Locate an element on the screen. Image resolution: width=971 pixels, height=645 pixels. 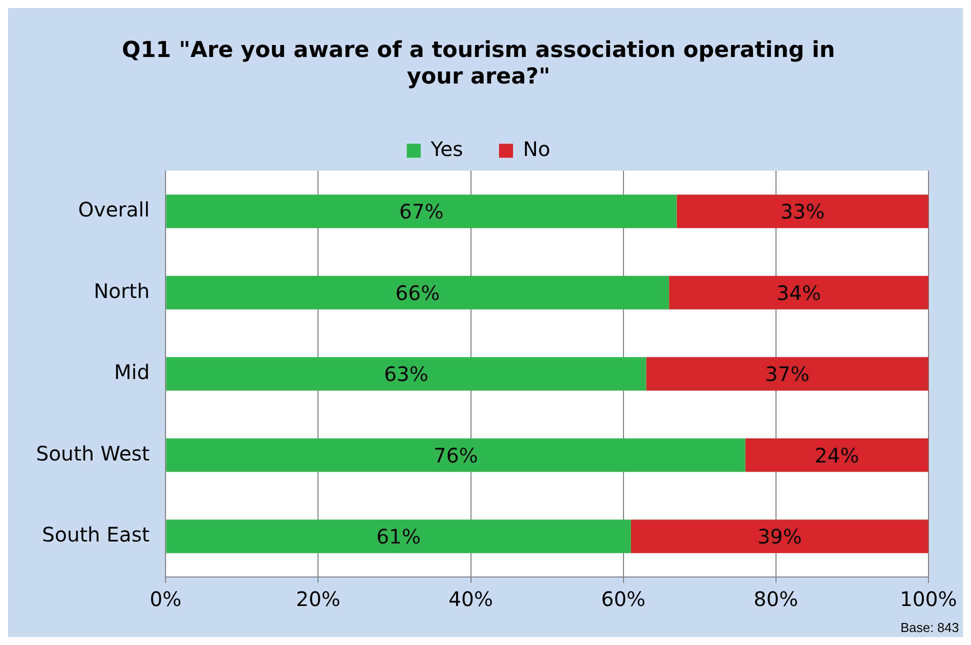
data-label: 37% is located at coordinates (787, 374).